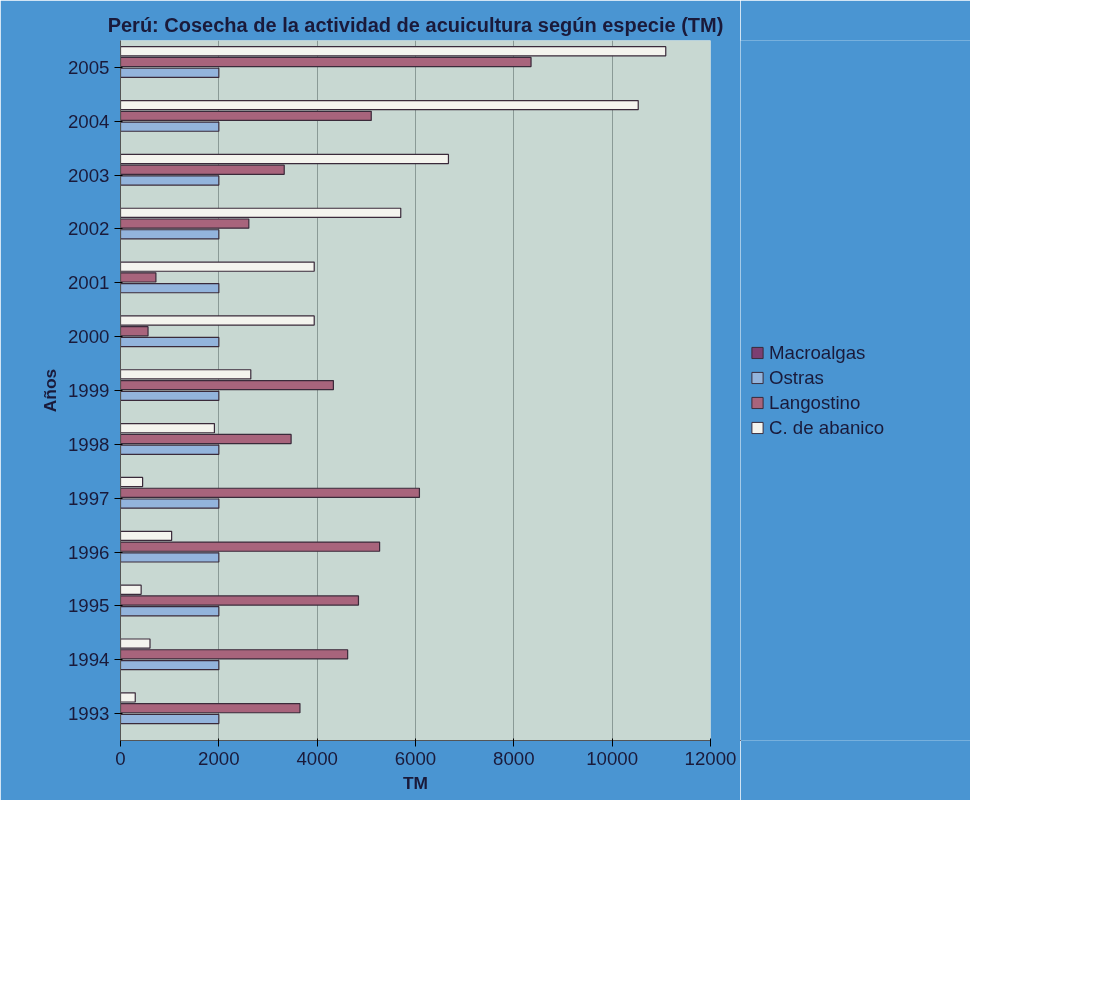  What do you see at coordinates (415, 758) in the screenshot?
I see `x-tick-label: 6000` at bounding box center [415, 758].